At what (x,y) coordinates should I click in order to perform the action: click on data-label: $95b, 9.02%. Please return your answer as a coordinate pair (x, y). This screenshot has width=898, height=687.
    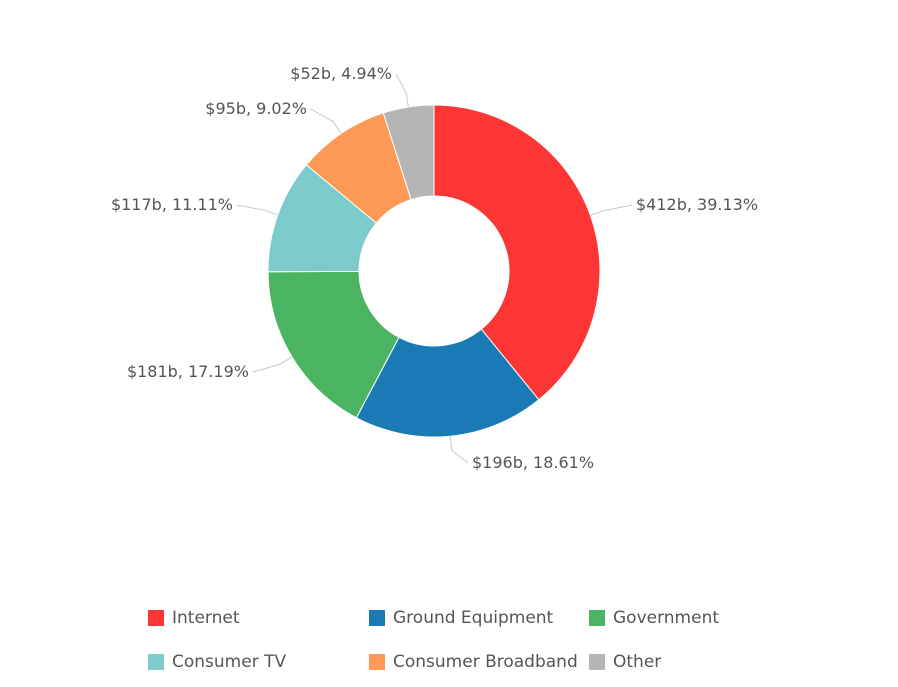
    Looking at the image, I should click on (256, 108).